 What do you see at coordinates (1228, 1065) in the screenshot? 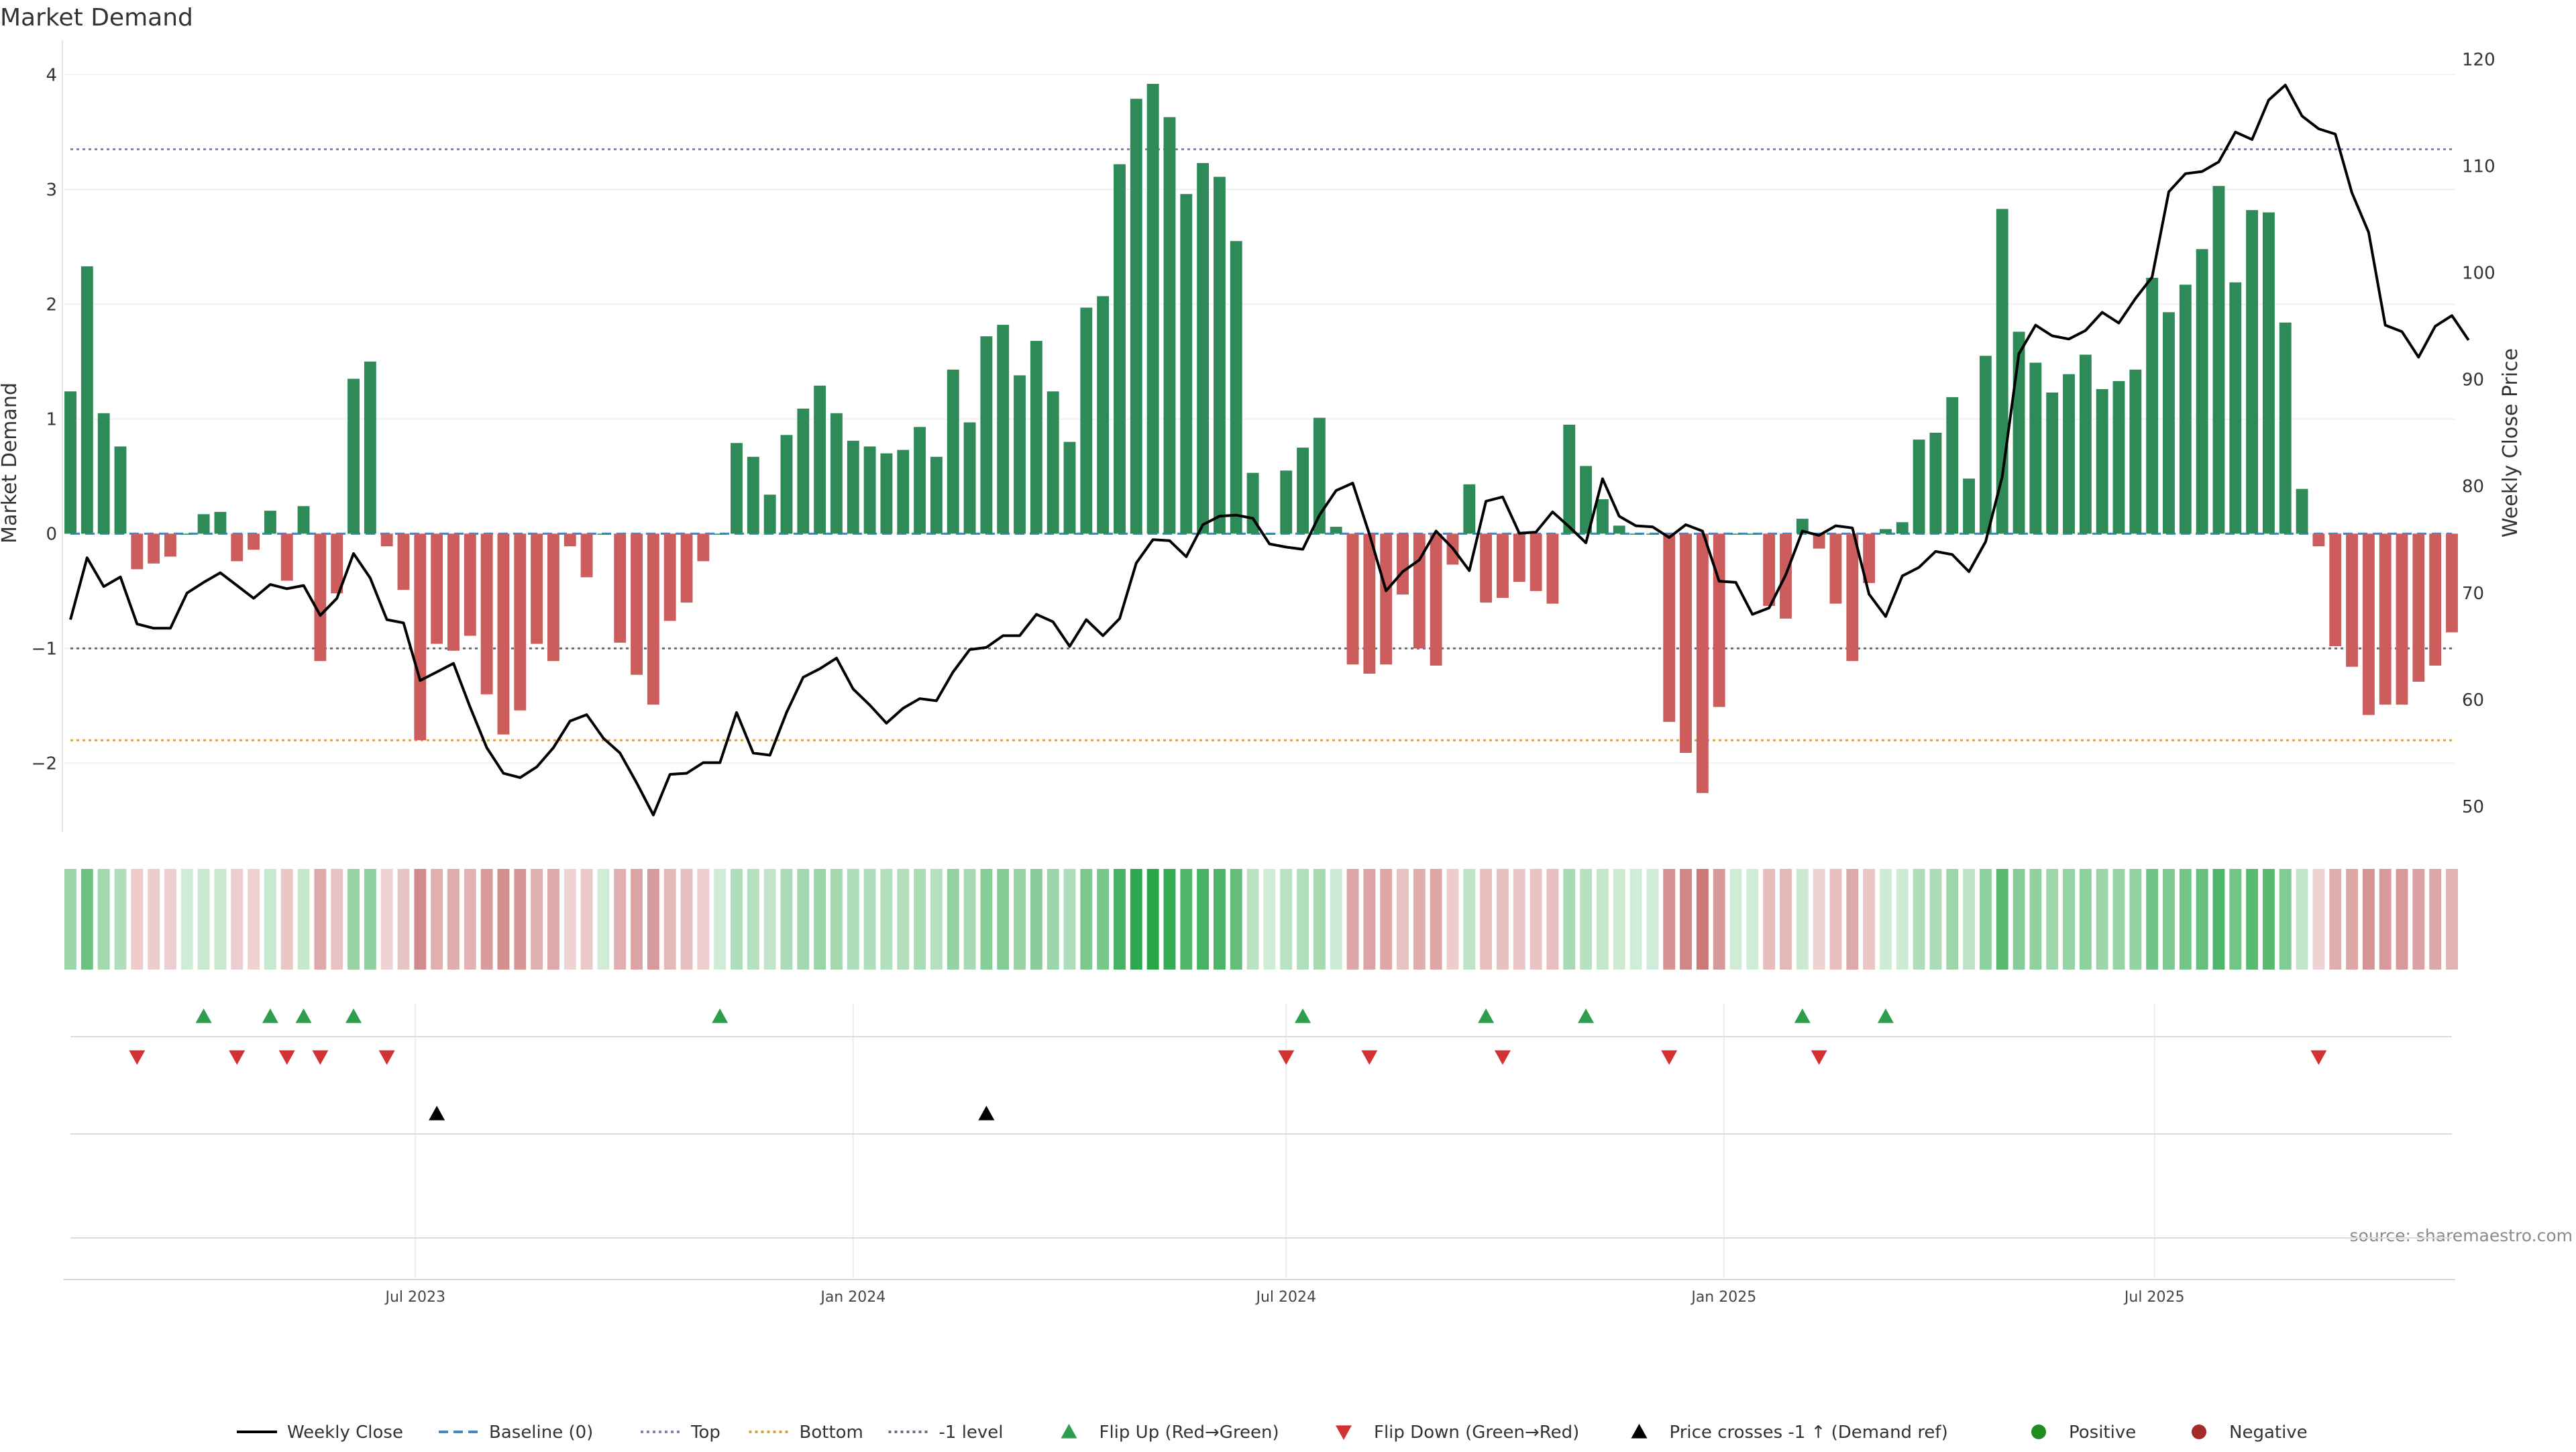
I see `flip-markers` at bounding box center [1228, 1065].